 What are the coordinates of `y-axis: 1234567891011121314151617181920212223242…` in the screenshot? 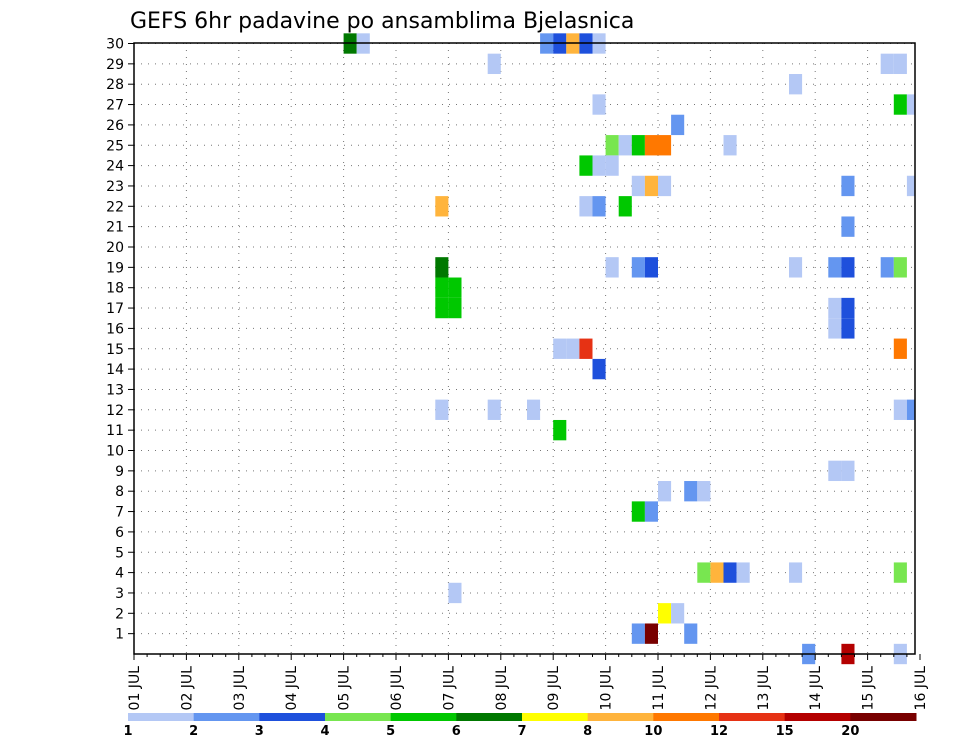 It's located at (120, 340).